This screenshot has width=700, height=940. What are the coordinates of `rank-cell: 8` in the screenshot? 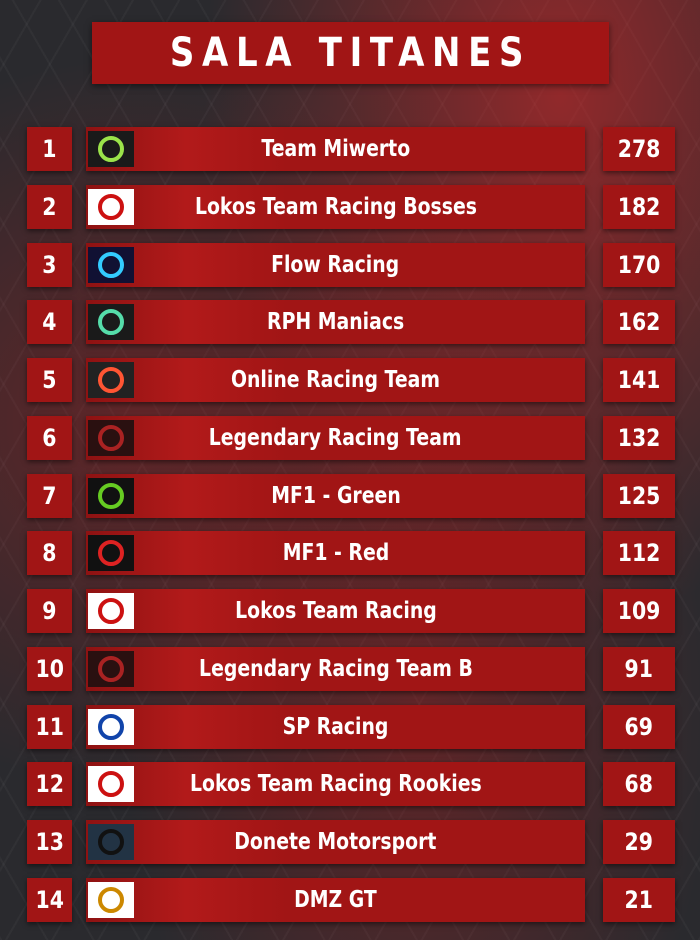 It's located at (49, 553).